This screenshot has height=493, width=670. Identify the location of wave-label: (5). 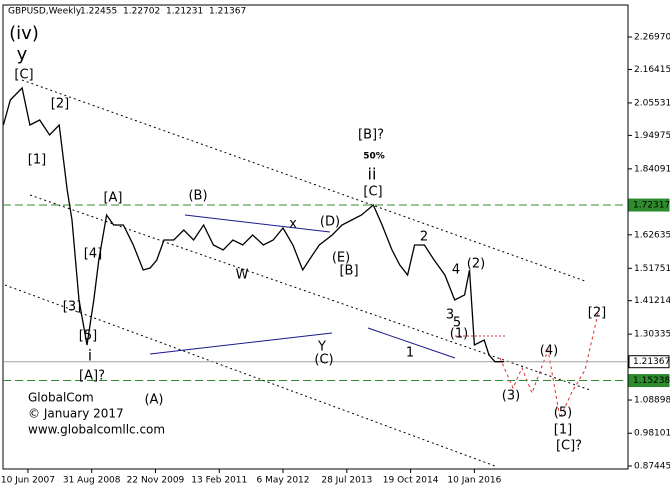
(563, 413).